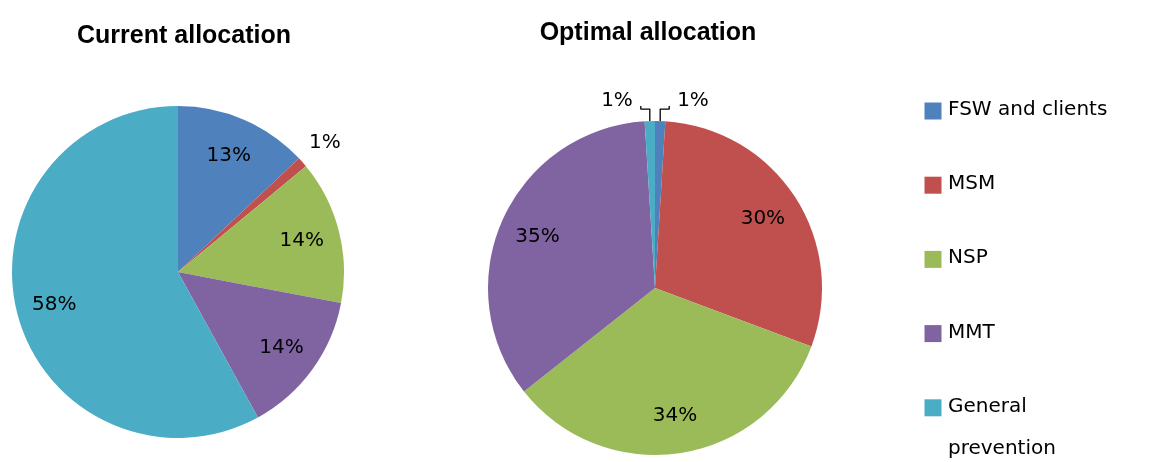 This screenshot has height=462, width=1153. What do you see at coordinates (972, 182) in the screenshot?
I see `legend-label: MSM` at bounding box center [972, 182].